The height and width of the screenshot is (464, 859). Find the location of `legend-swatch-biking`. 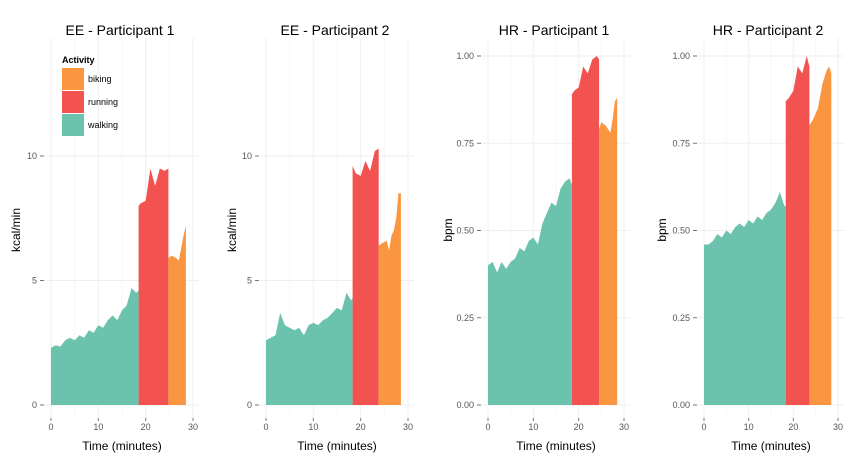

legend-swatch-biking is located at coordinates (73, 79).